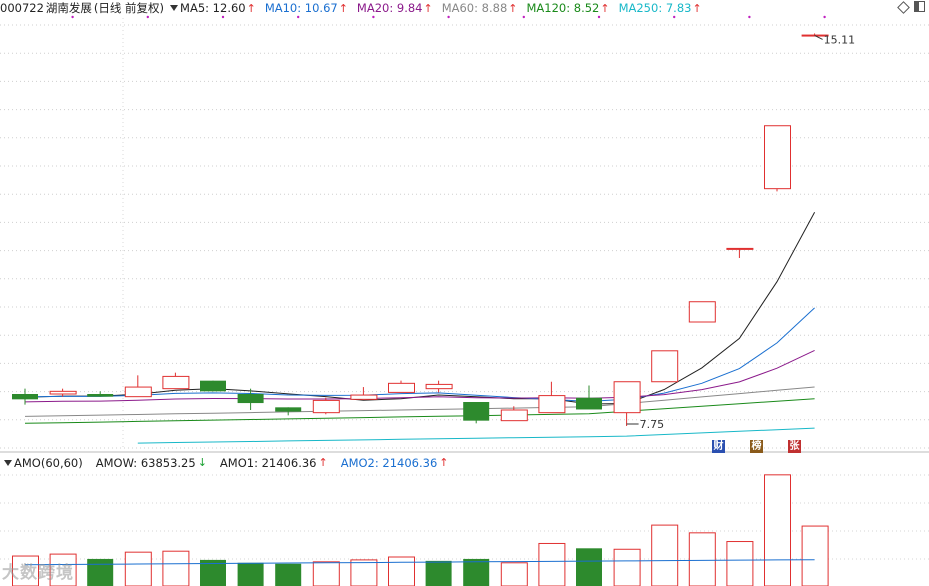 Image resolution: width=929 pixels, height=586 pixels. I want to click on finance-badge: 财, so click(718, 446).